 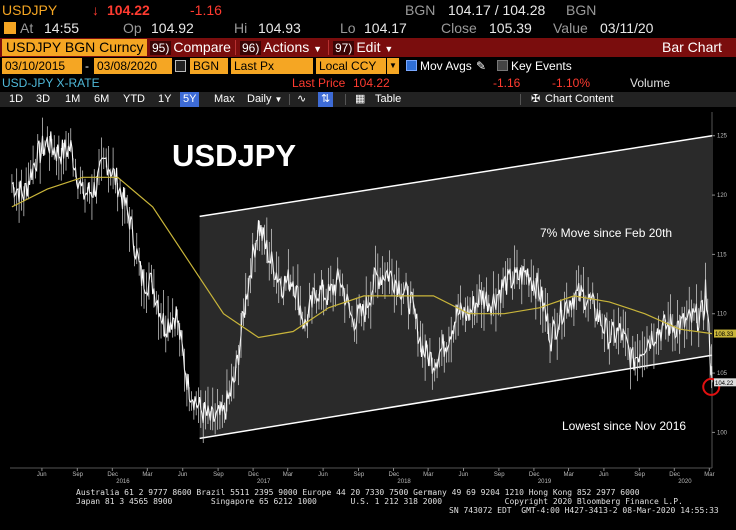 What do you see at coordinates (209, 66) in the screenshot?
I see `source-field: BGN` at bounding box center [209, 66].